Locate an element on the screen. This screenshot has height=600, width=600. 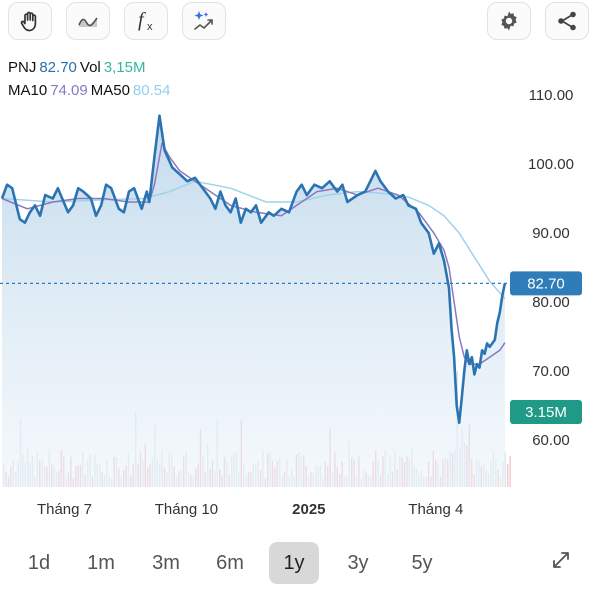
wave-line-icon is located at coordinates (88, 21).